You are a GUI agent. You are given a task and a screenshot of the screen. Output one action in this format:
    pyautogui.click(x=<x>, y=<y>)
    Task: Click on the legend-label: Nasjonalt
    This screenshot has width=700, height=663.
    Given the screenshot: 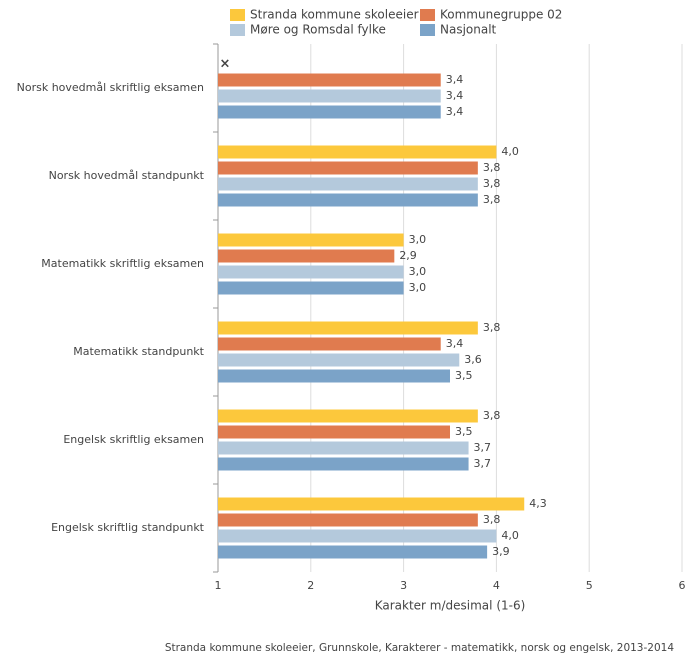 What is the action you would take?
    pyautogui.click(x=468, y=30)
    